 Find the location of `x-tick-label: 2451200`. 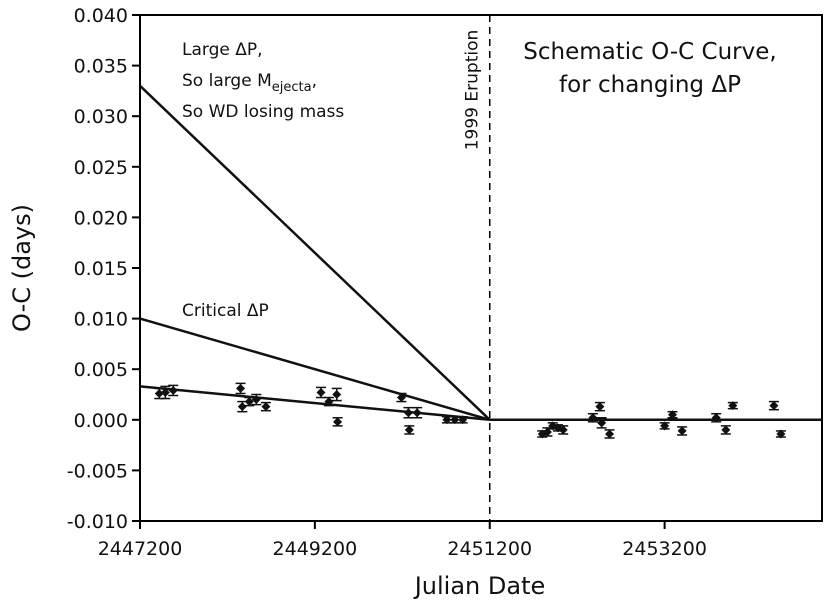

x-tick-label: 2451200 is located at coordinates (489, 549).